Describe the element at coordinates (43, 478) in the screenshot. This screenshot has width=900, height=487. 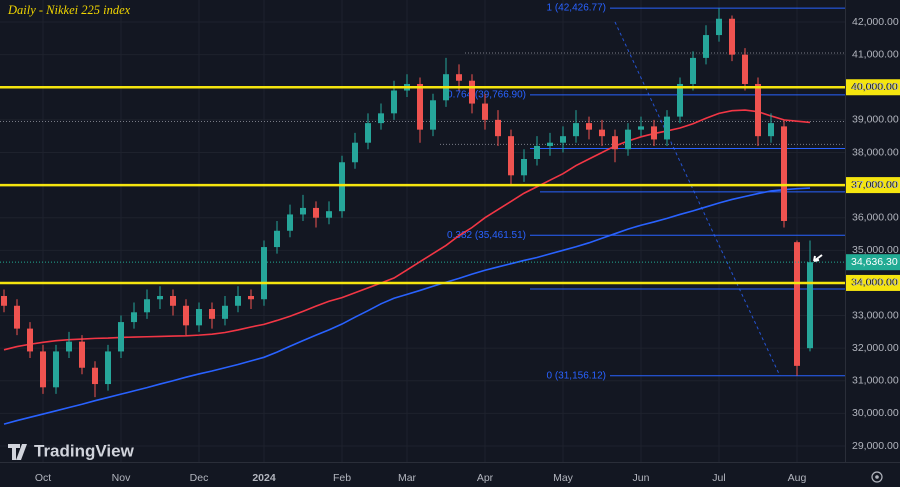
I see `x-tick-label: Oct` at that location.